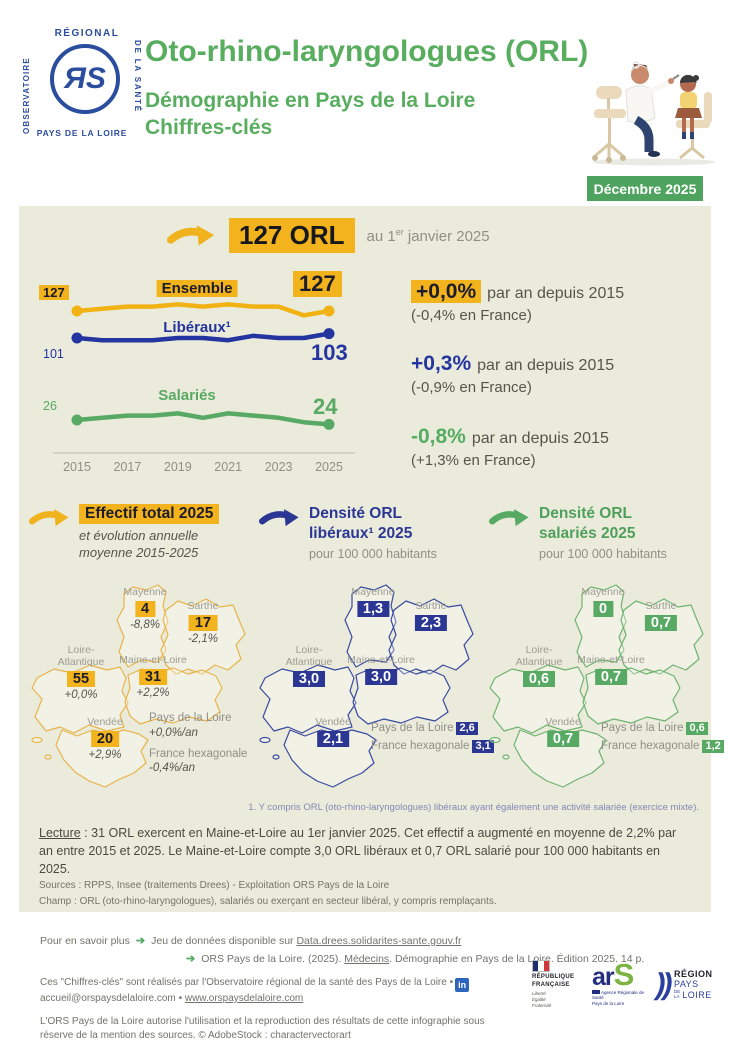 This screenshot has height=1044, width=730. What do you see at coordinates (603, 602) in the screenshot?
I see `map-salaries-mayenne: Mayenne 0` at bounding box center [603, 602].